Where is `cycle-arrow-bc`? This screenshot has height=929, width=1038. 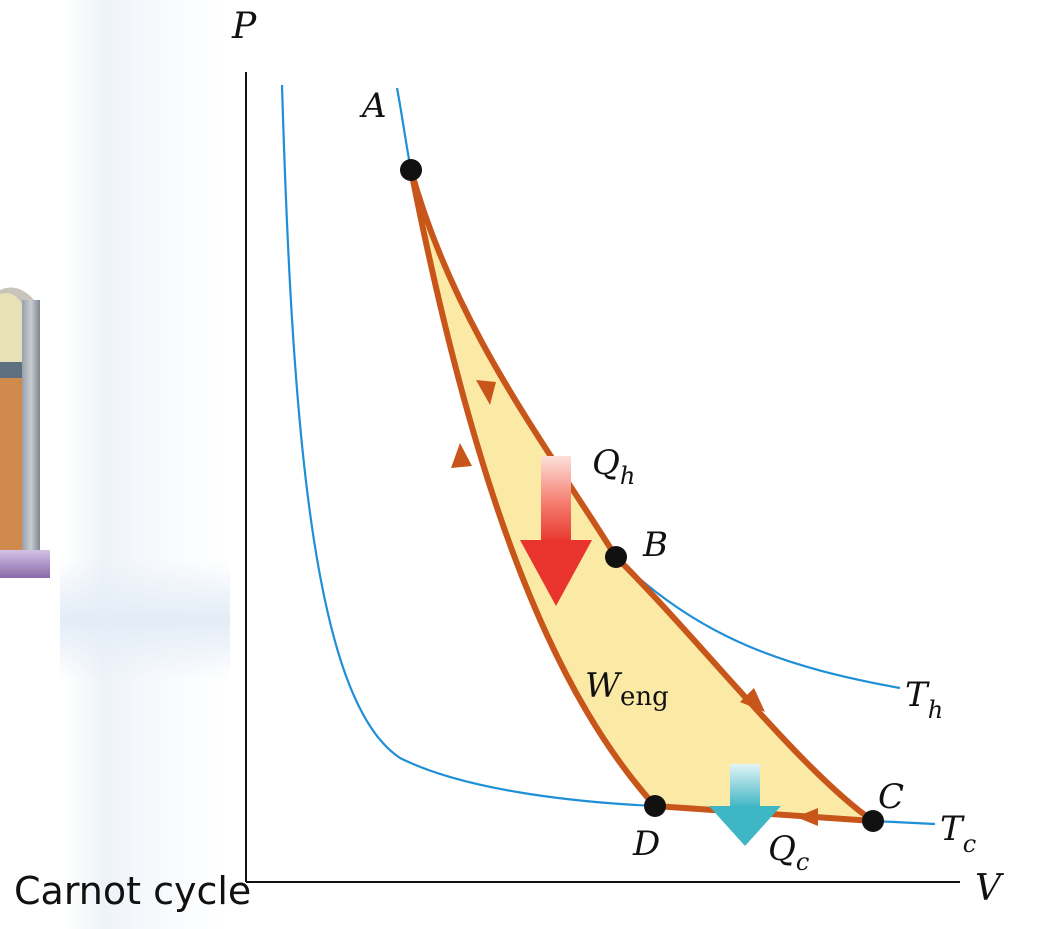 cycle-arrow-bc is located at coordinates (752, 700).